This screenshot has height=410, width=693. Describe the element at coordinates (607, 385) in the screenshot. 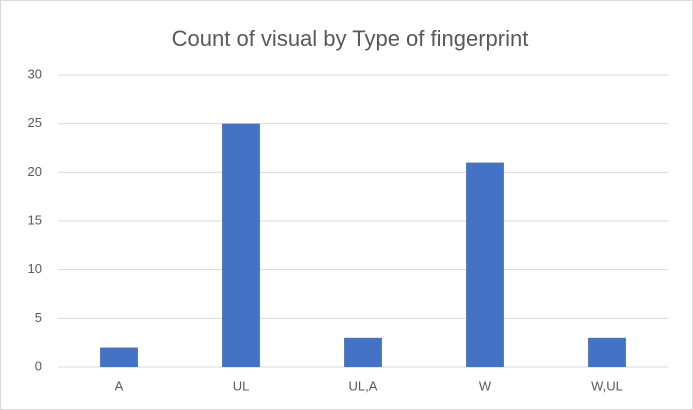

I see `x-tick-label: W,UL` at that location.